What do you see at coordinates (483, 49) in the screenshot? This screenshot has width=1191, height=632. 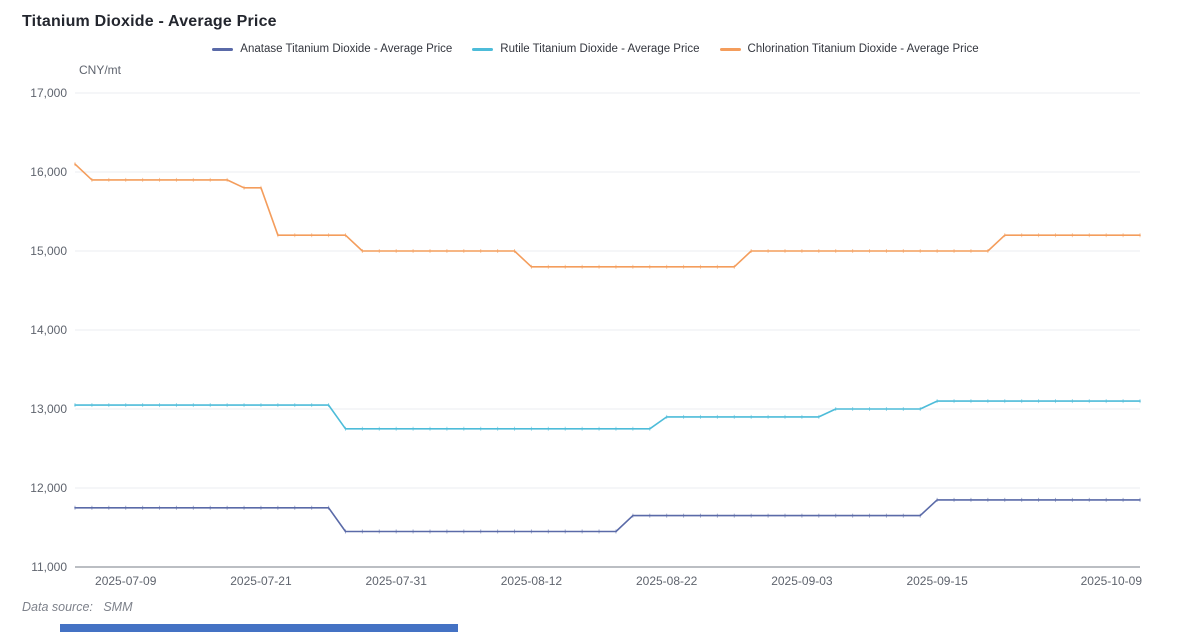 I see `legend-line-swatch-rutile` at bounding box center [483, 49].